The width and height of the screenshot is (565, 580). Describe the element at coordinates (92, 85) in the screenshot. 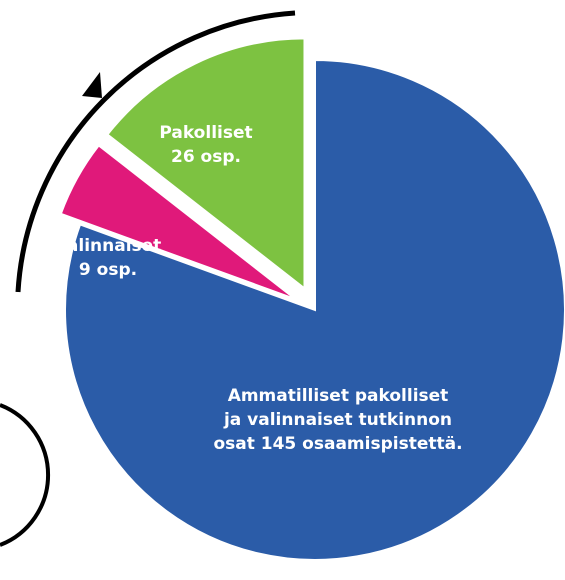

I see `arc-arrowhead` at that location.